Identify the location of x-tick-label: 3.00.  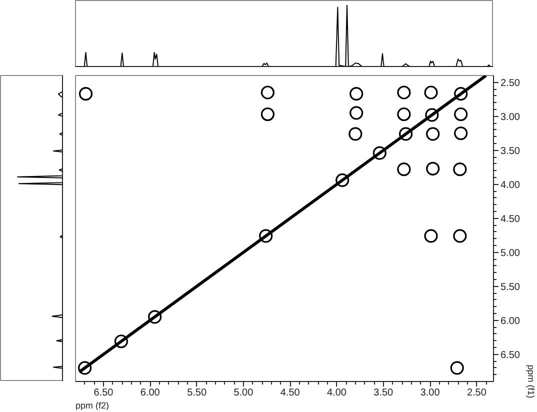
(430, 393).